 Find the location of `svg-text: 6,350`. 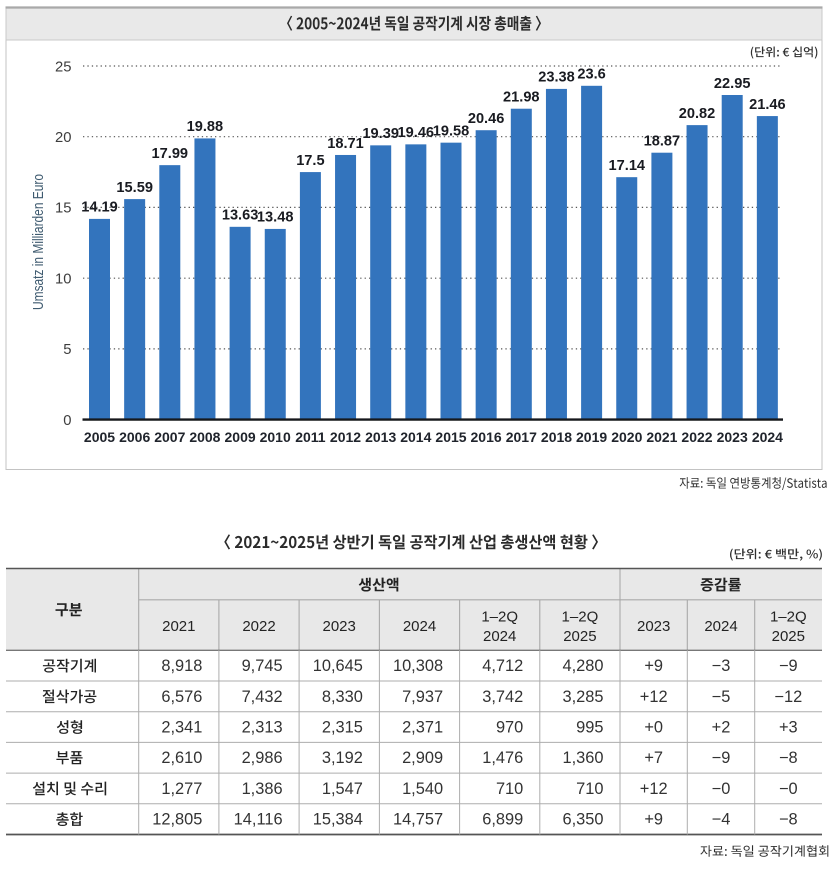

svg-text: 6,350 is located at coordinates (582, 820).